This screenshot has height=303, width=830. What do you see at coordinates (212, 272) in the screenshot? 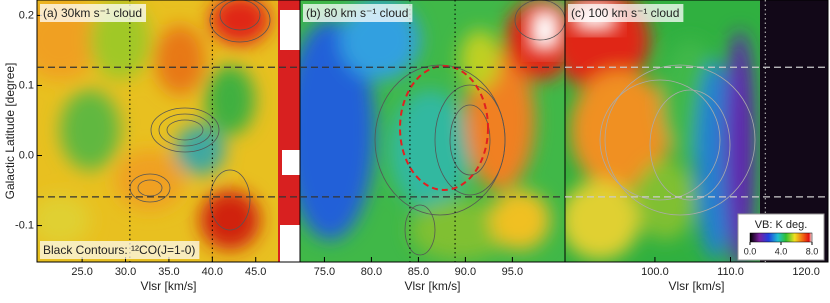
I see `x-tick-label: 40.0` at bounding box center [212, 272].